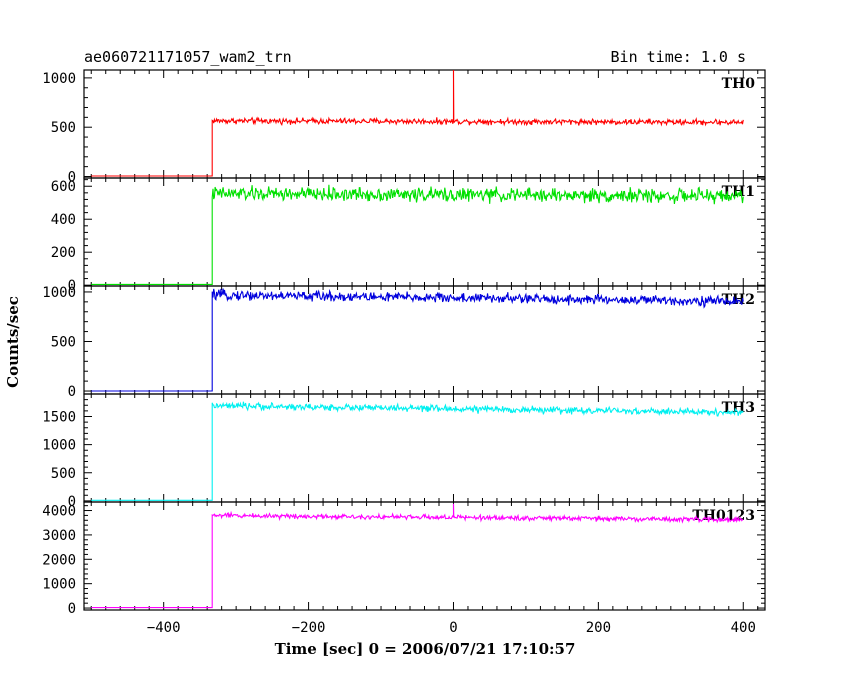  Describe the element at coordinates (417, 234) in the screenshot. I see `series-line-th1` at that location.